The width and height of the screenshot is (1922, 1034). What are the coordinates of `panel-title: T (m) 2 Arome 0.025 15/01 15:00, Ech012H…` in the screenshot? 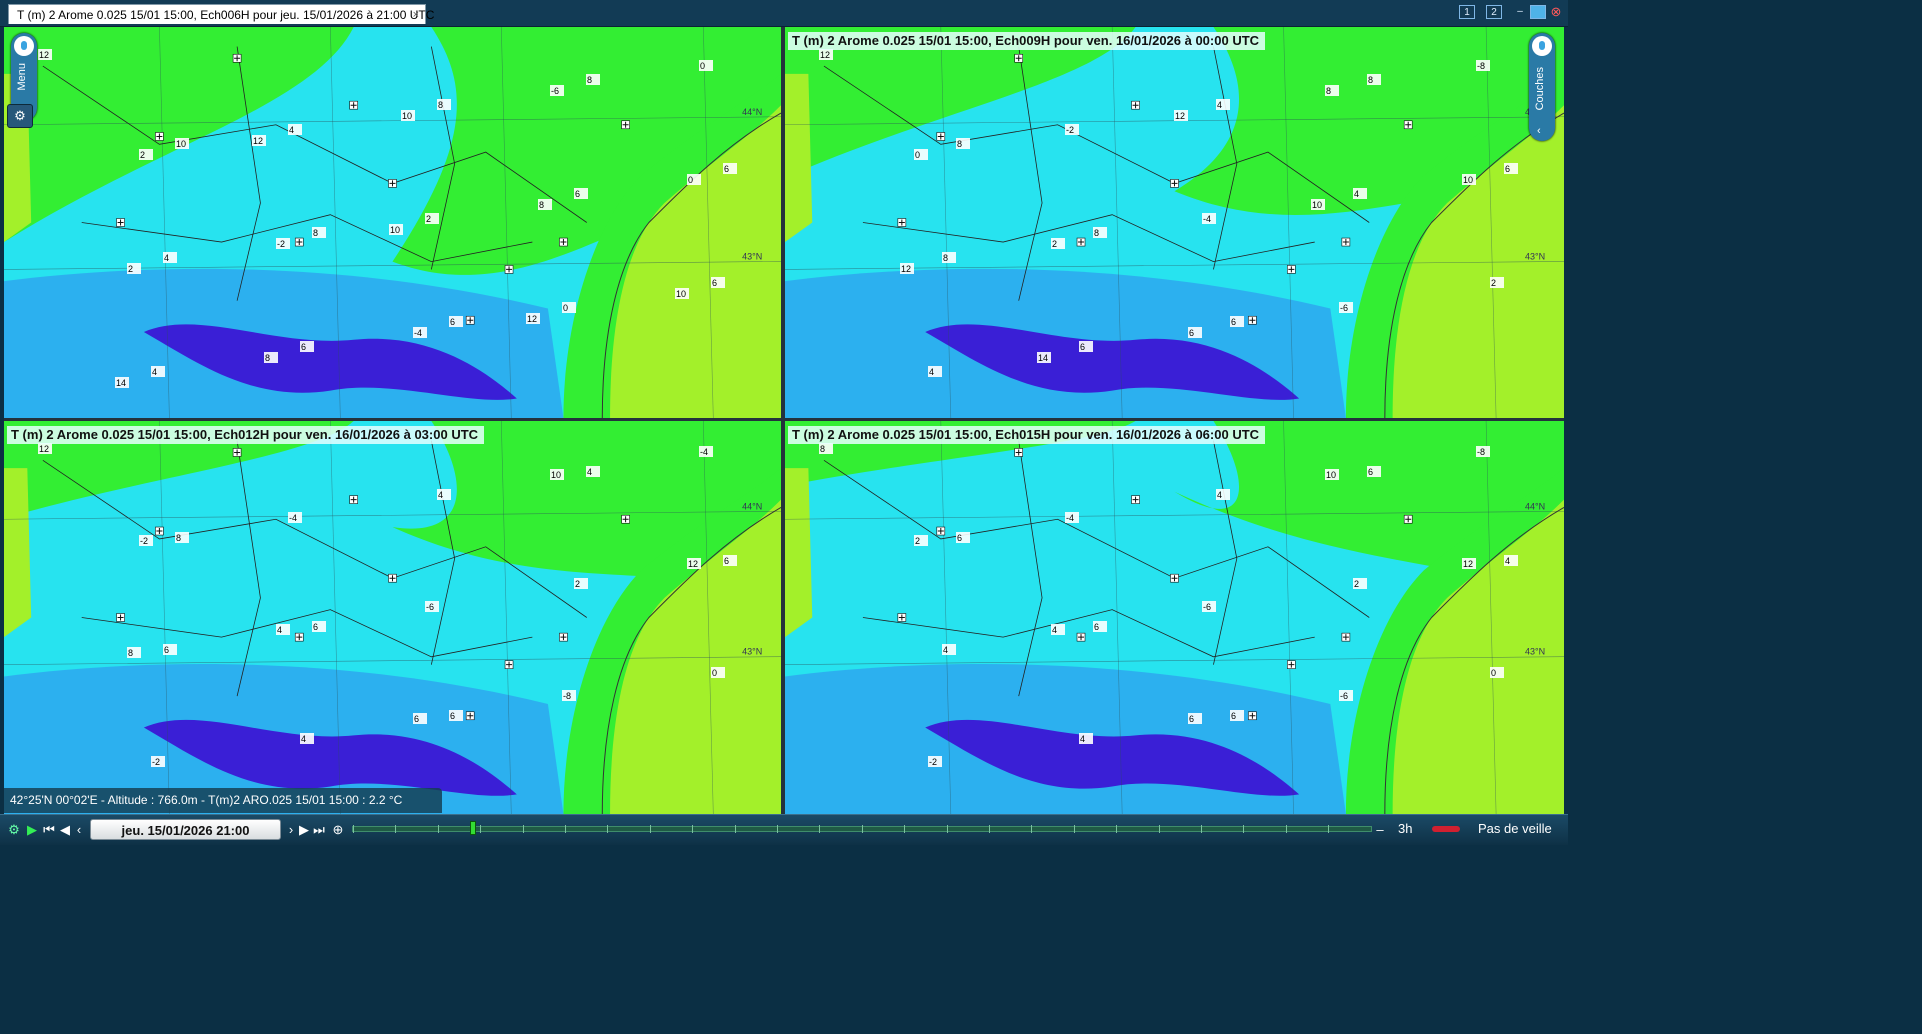 It's located at (246, 435).